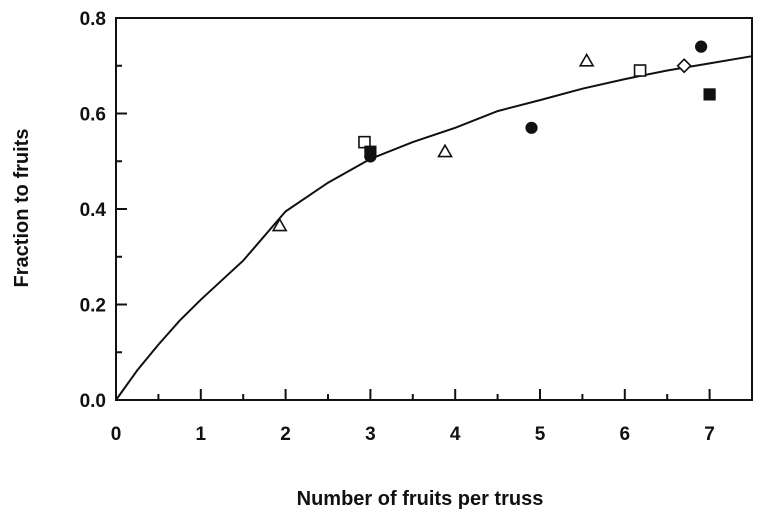 Image resolution: width=762 pixels, height=519 pixels. Describe the element at coordinates (285, 434) in the screenshot. I see `x-tick-label: 2` at that location.